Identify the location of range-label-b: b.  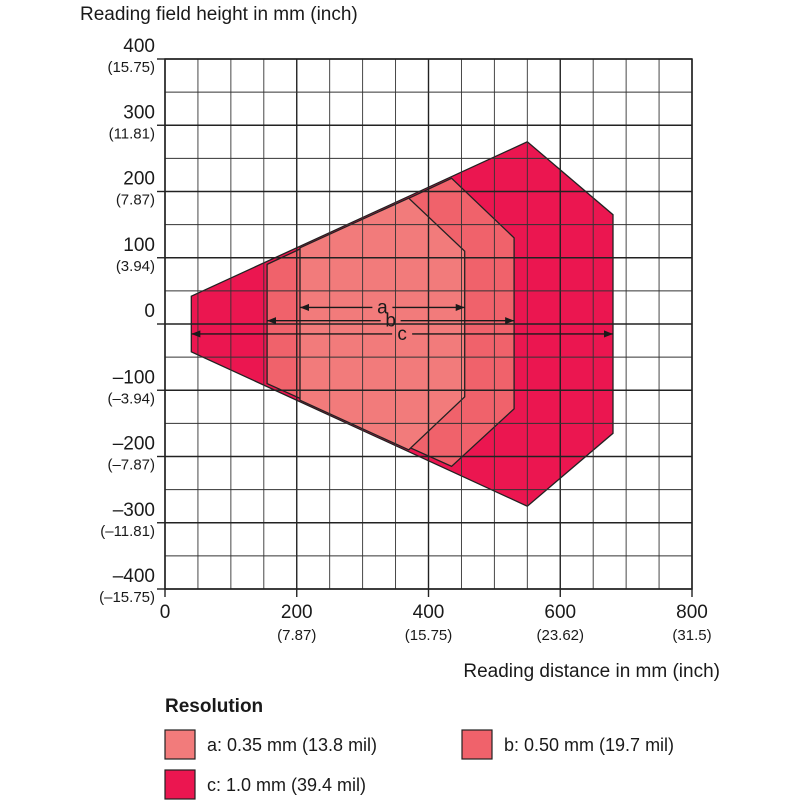
(390, 321).